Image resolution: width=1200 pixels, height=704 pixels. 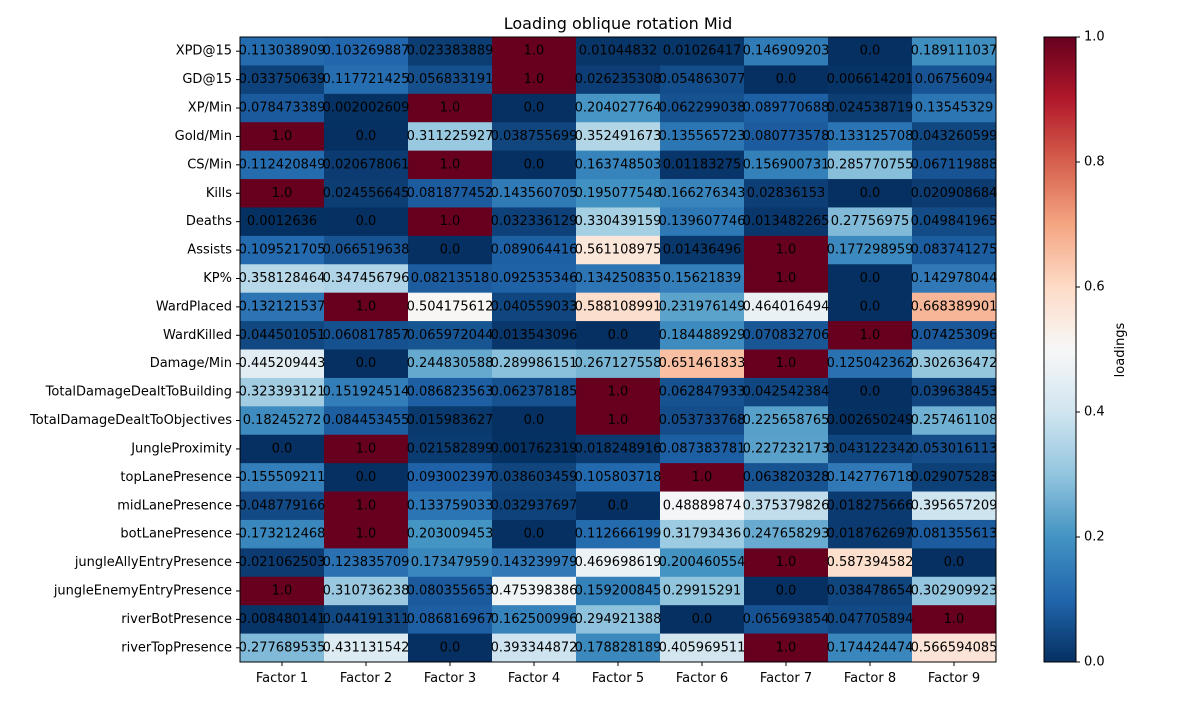 I want to click on y-tick-label: TotalDamageDealtToBuilding, so click(x=138, y=392).